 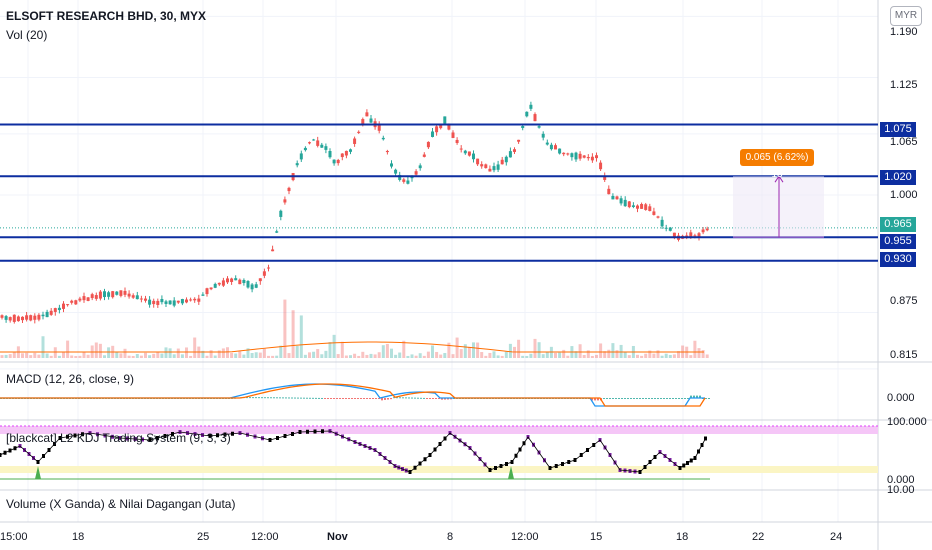 What do you see at coordinates (904, 195) in the screenshot?
I see `price-tick: 1.000` at bounding box center [904, 195].